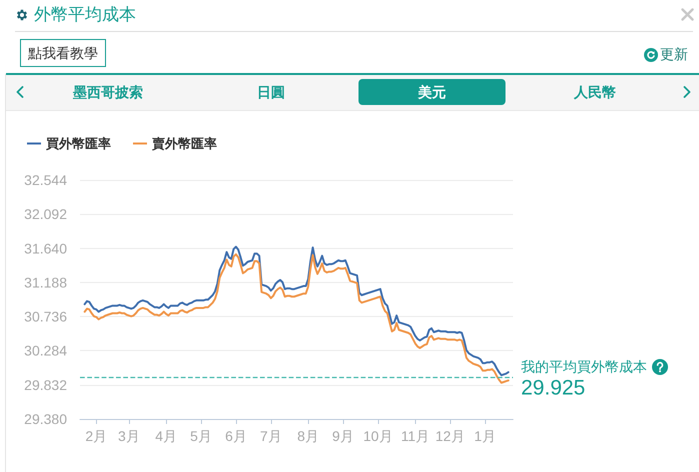 The width and height of the screenshot is (699, 472). Describe the element at coordinates (129, 436) in the screenshot. I see `x-tick-label: 3月` at that location.